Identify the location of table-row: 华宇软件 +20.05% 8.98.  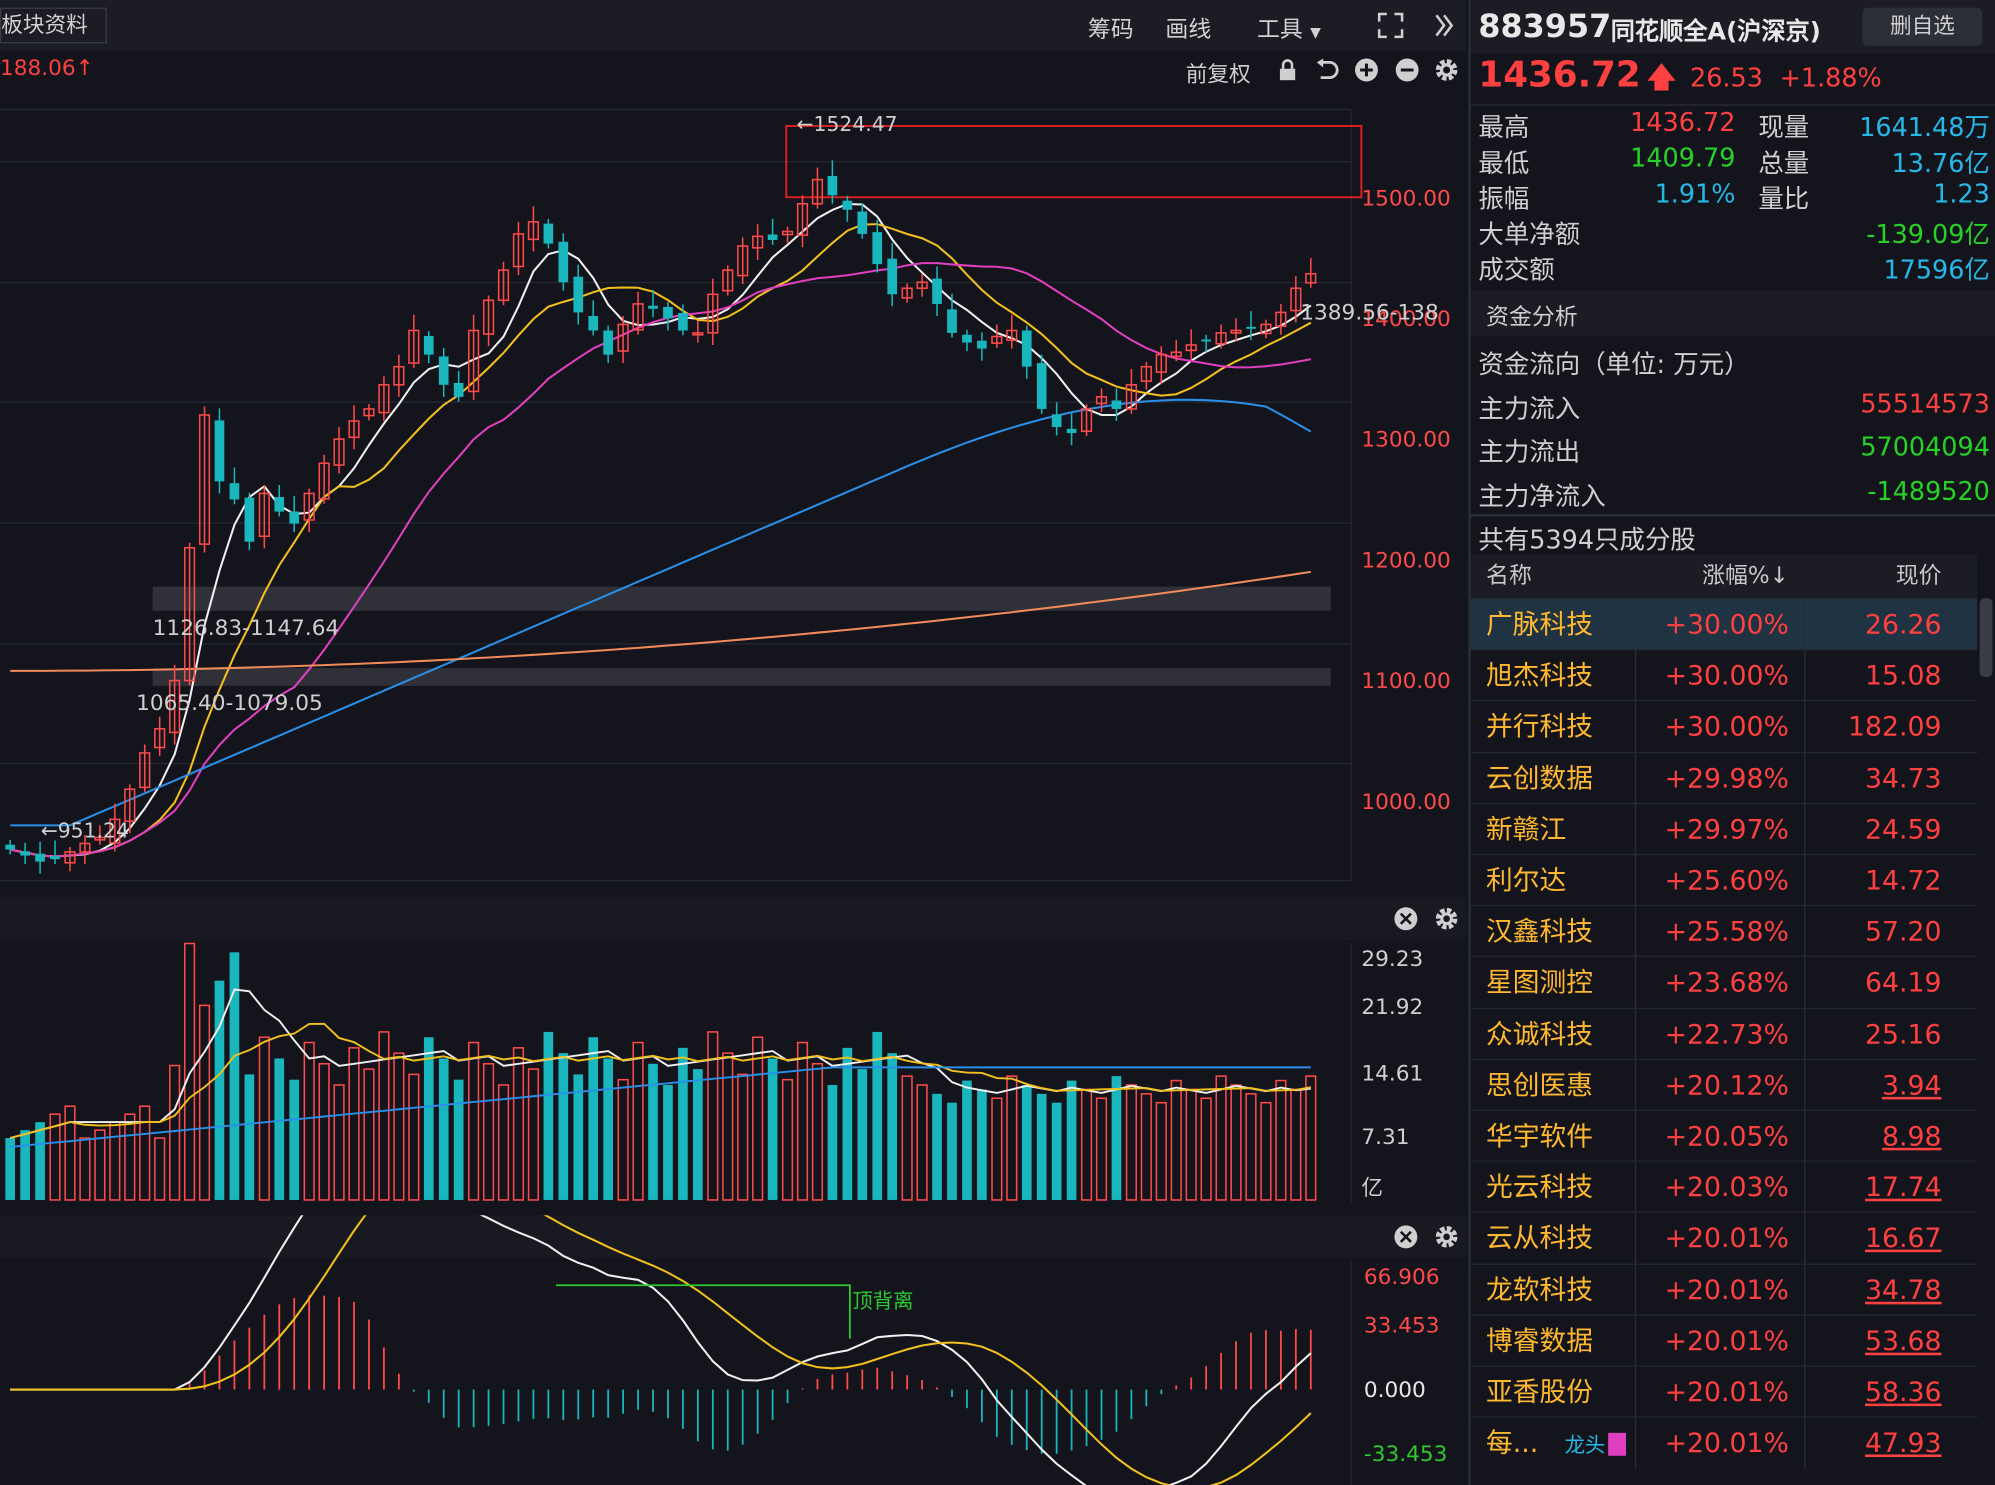
(1724, 1135).